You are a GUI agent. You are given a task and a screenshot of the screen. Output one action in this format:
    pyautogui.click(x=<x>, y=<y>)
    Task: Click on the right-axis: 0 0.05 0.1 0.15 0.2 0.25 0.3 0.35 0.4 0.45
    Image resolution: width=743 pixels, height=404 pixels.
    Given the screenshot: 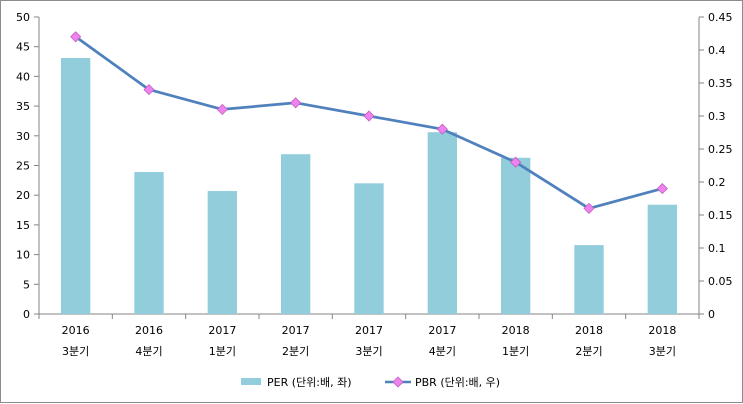 What is the action you would take?
    pyautogui.click(x=715, y=166)
    